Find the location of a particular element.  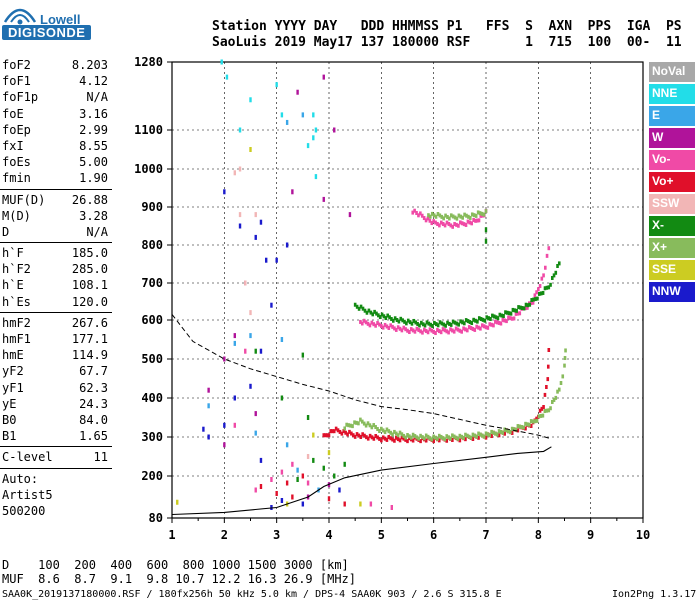

param-row: B1 1.65 is located at coordinates (56, 436).